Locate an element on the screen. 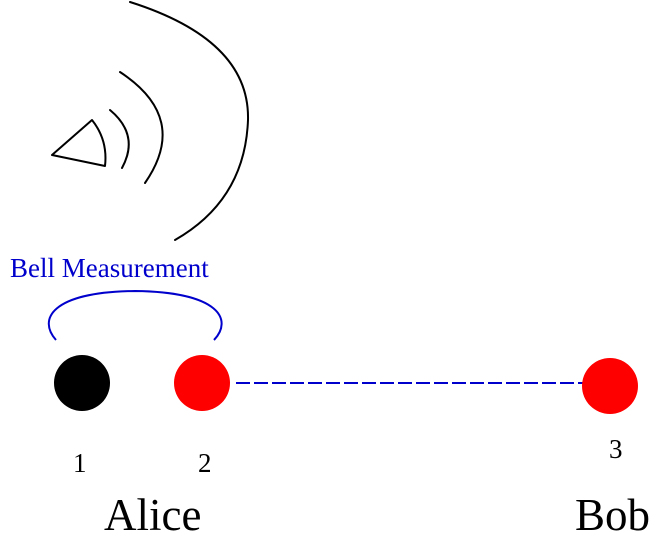  speaker-broadcast-icon is located at coordinates (150, 121).